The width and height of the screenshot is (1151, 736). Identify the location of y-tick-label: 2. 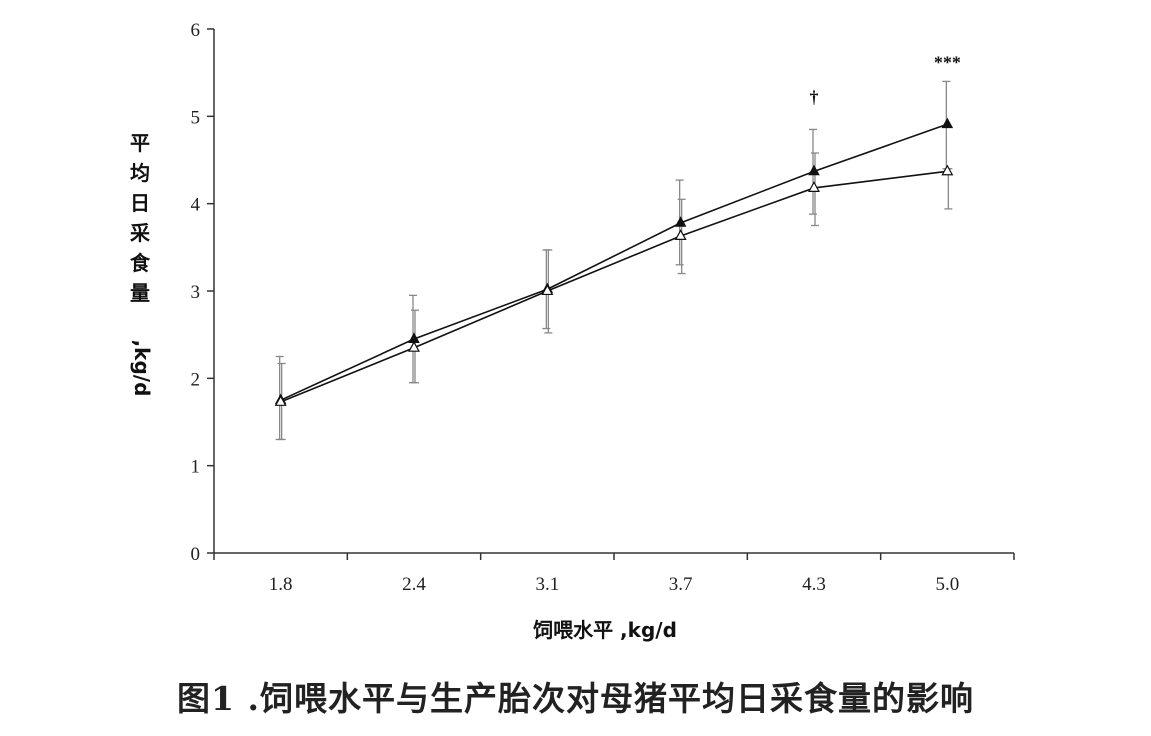
(196, 379).